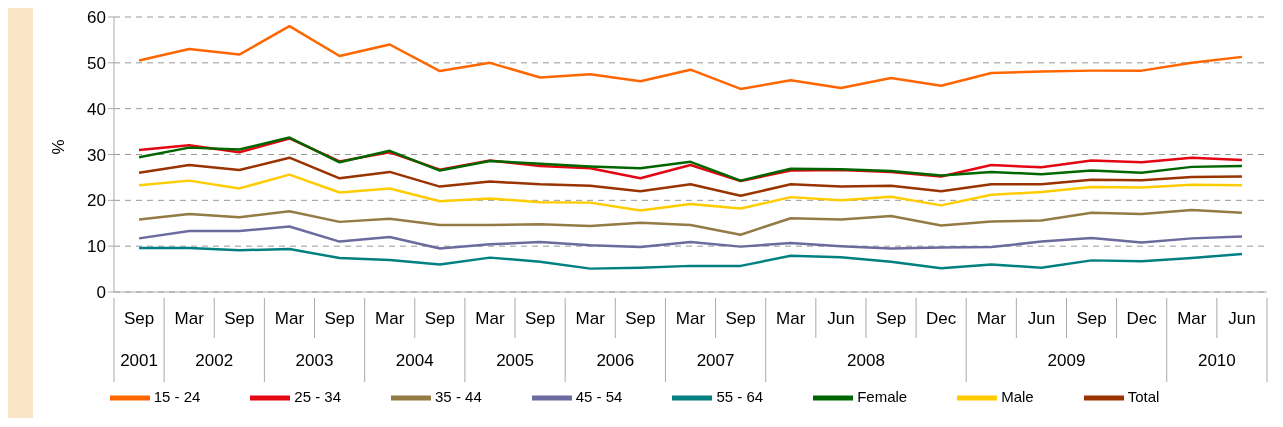  I want to click on text: 2007, so click(715, 360).